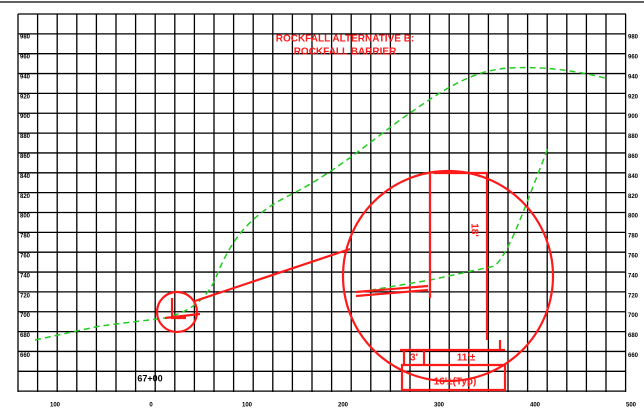 The width and height of the screenshot is (644, 411). Describe the element at coordinates (345, 39) in the screenshot. I see `title-line: ROCKFALL ALTERNATIVE B:` at that location.